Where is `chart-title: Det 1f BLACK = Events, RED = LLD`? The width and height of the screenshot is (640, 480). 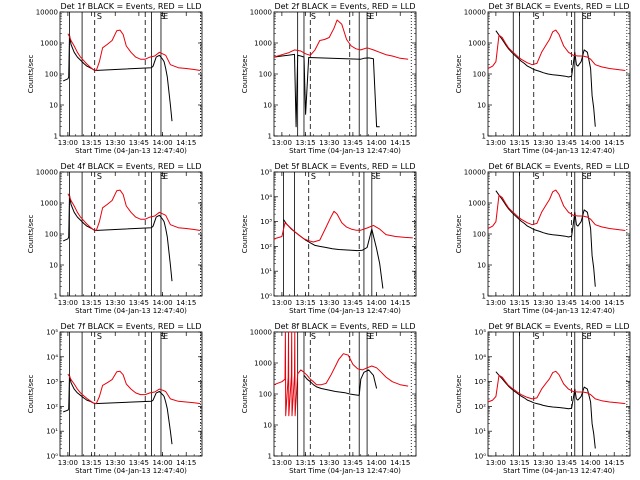
chart-title: Det 1f BLACK = Events, RED = LLD is located at coordinates (130, 6).